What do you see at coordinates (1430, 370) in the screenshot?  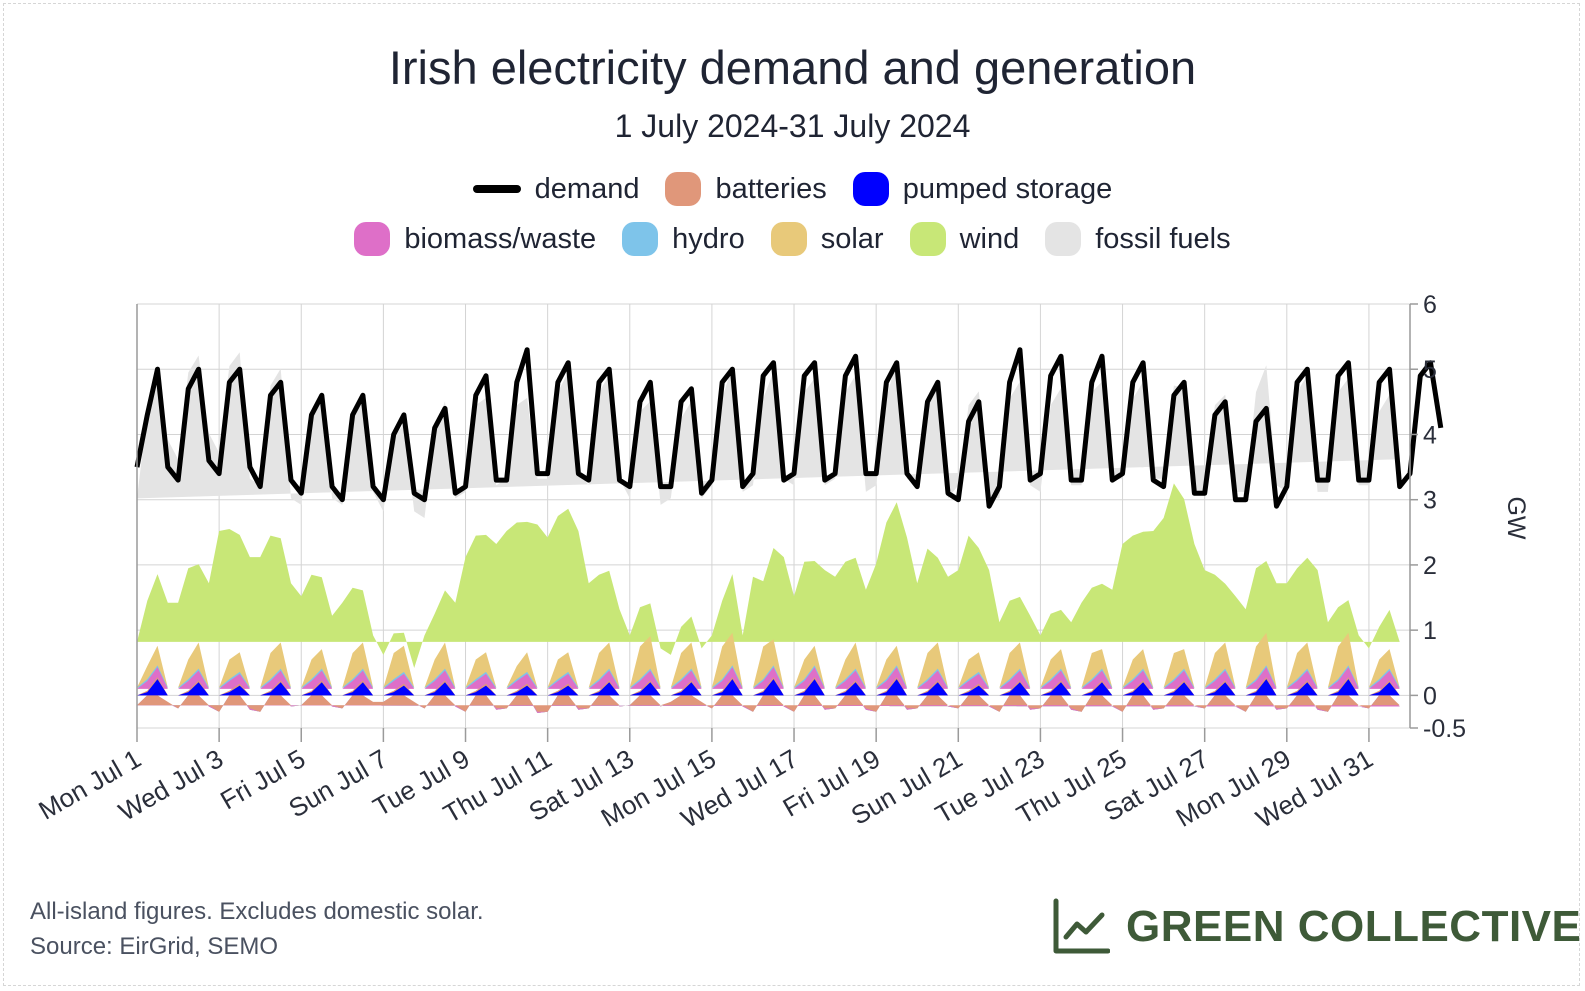 I see `y-tick-label: 5` at bounding box center [1430, 370].